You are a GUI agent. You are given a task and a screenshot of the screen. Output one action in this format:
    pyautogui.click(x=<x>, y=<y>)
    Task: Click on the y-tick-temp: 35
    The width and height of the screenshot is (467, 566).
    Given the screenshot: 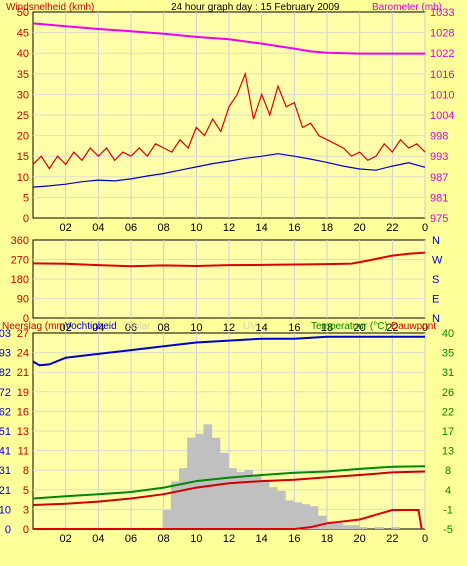 What is the action you would take?
    pyautogui.click(x=448, y=354)
    